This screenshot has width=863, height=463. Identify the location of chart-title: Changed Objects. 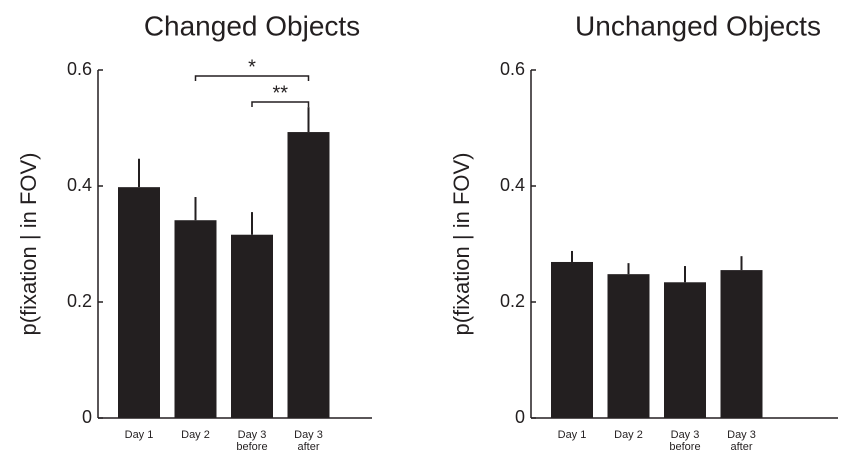
(252, 25).